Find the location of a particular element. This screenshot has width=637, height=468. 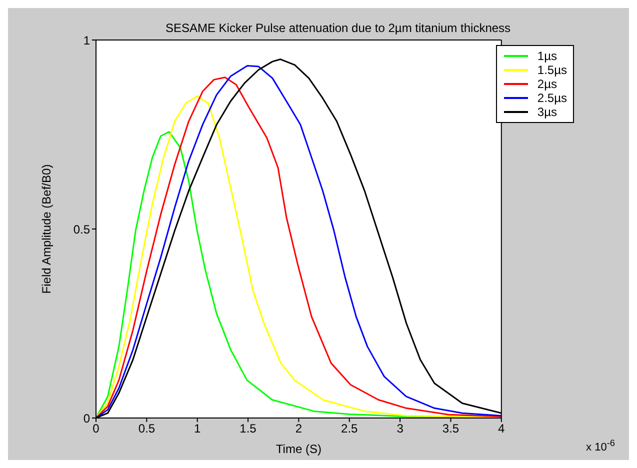

chart-title: SESAME Kicker Pulse attenuation due to 2µm titanium thickness is located at coordinates (338, 28).